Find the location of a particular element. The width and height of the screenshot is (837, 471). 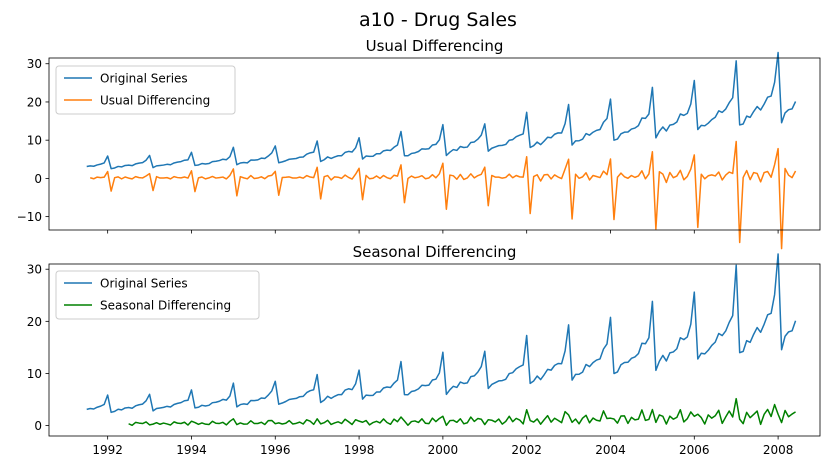

x-tick-label: 1992 is located at coordinates (107, 450).